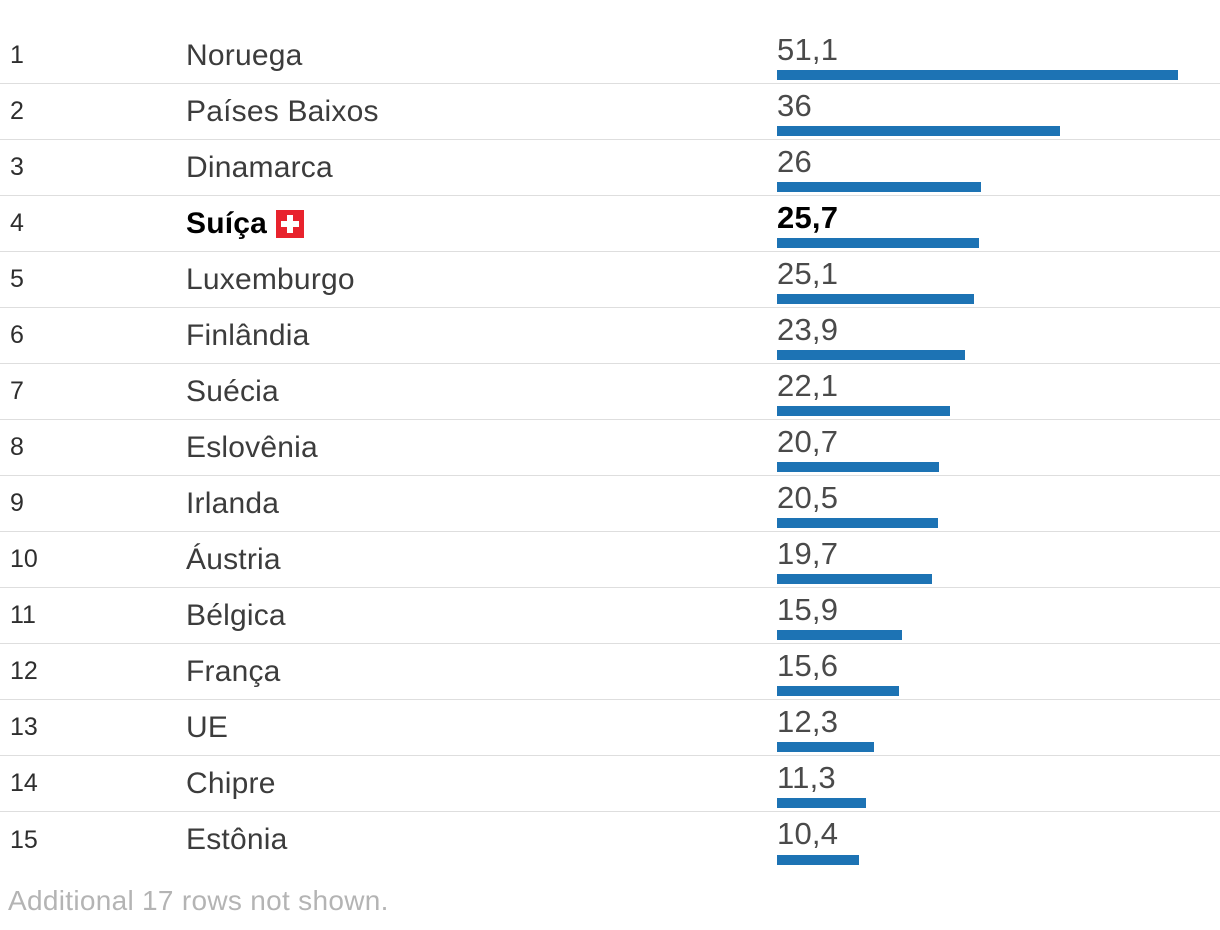 The width and height of the screenshot is (1220, 930). What do you see at coordinates (998, 55) in the screenshot?
I see `value-cell: 51,1` at bounding box center [998, 55].